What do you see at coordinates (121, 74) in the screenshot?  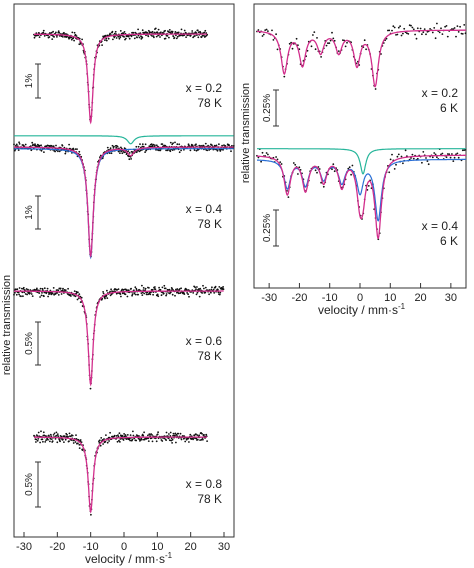 I see `data-points` at bounding box center [121, 74].